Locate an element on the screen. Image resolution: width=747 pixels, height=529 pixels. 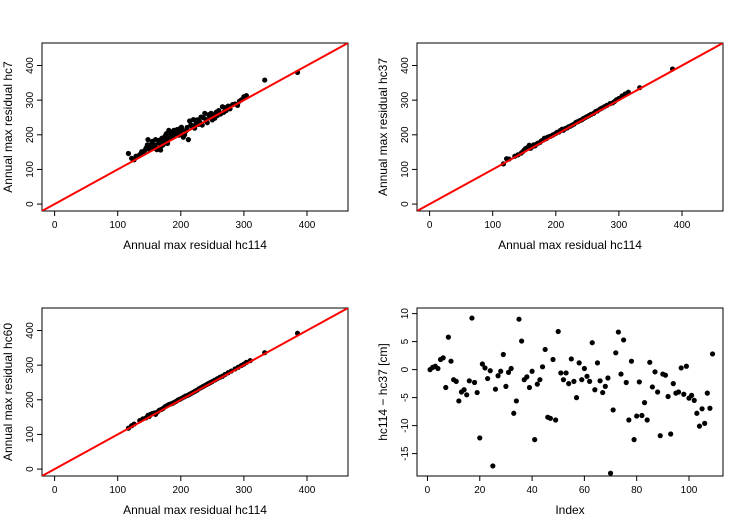
y-tick-label: -15 is located at coordinates (405, 453).